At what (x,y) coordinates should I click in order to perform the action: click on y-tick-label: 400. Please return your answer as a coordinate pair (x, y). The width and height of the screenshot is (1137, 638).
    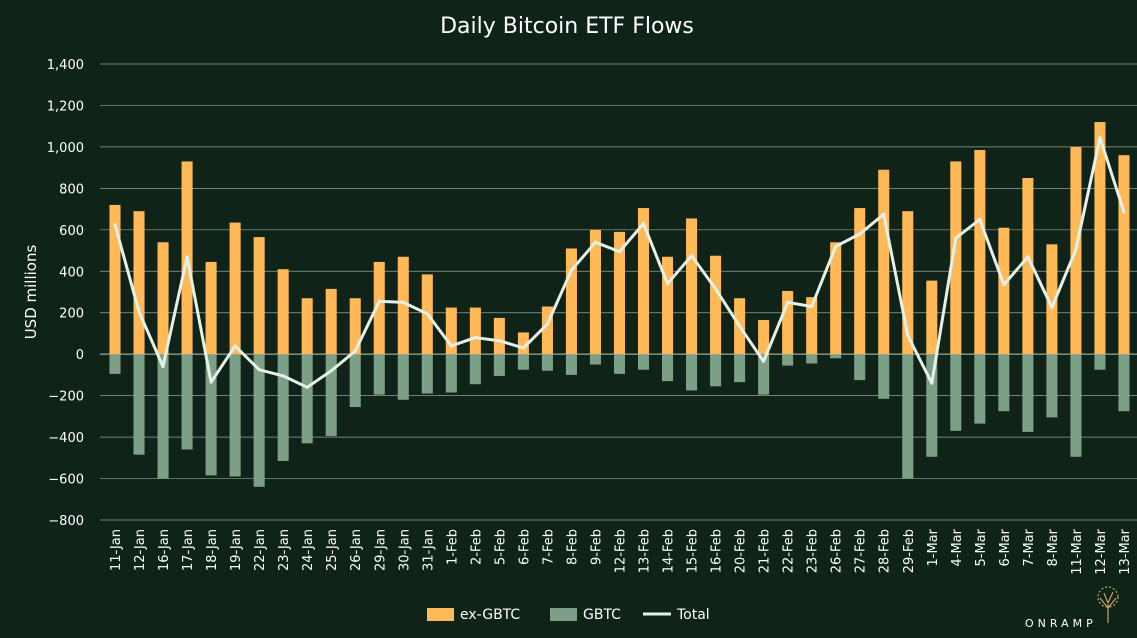
    Looking at the image, I should click on (71, 272).